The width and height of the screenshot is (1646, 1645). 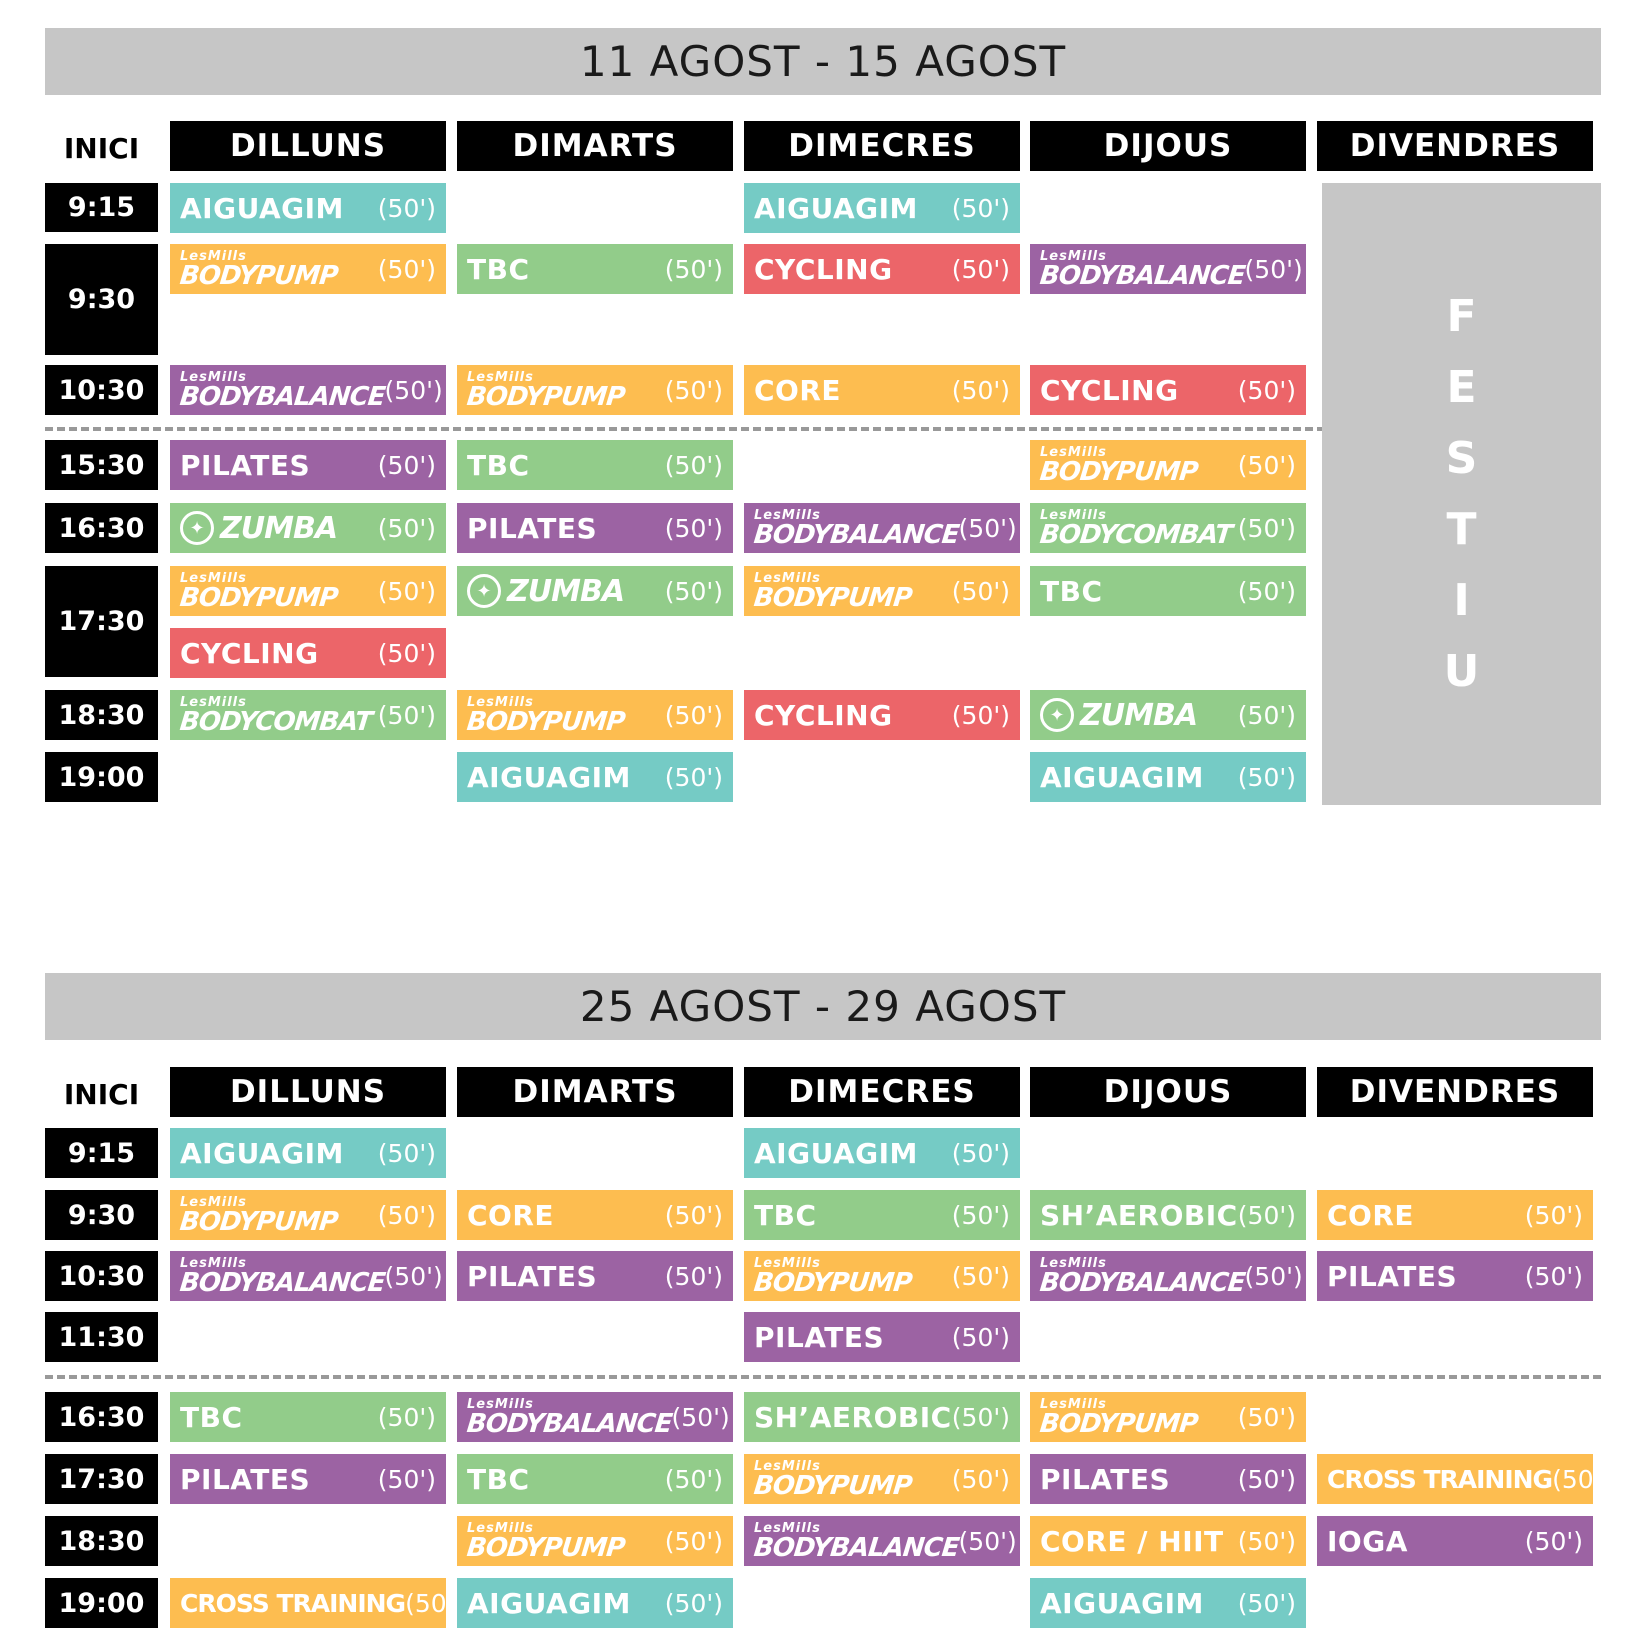 I want to click on class-name: CYCLING, so click(x=823, y=715).